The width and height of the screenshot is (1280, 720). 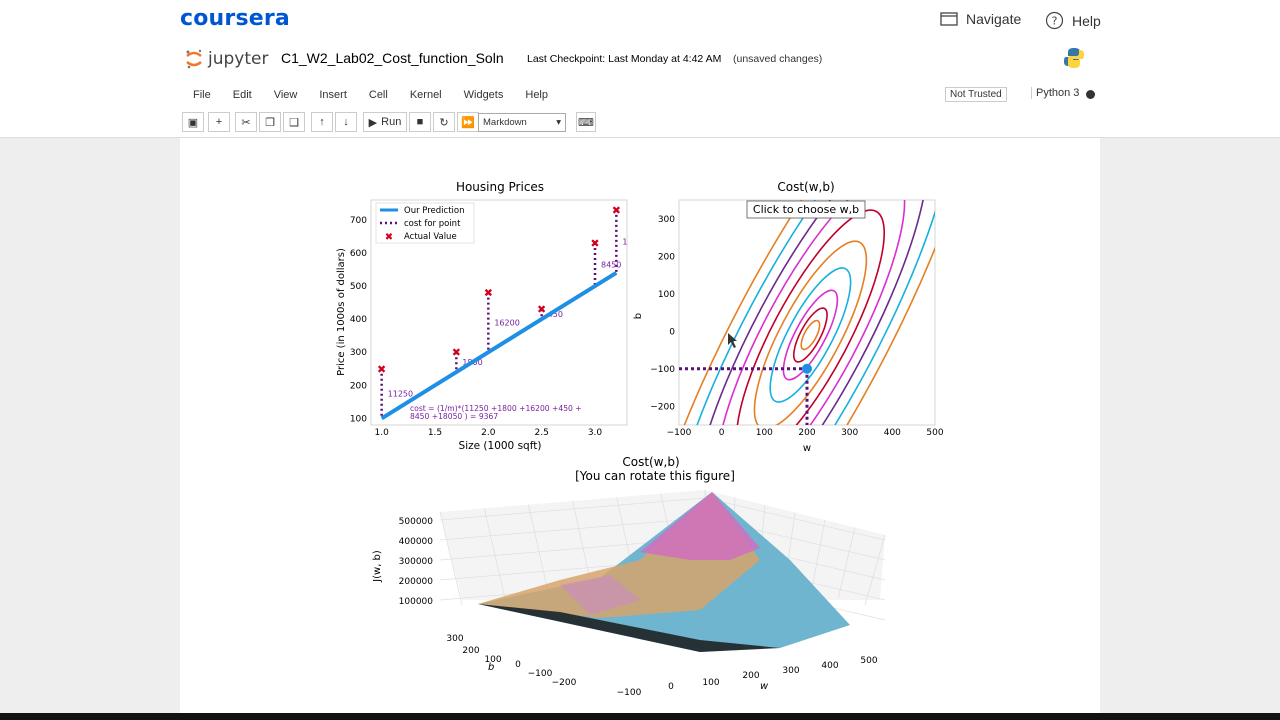 I want to click on help-button: ? Help, so click(x=1073, y=20).